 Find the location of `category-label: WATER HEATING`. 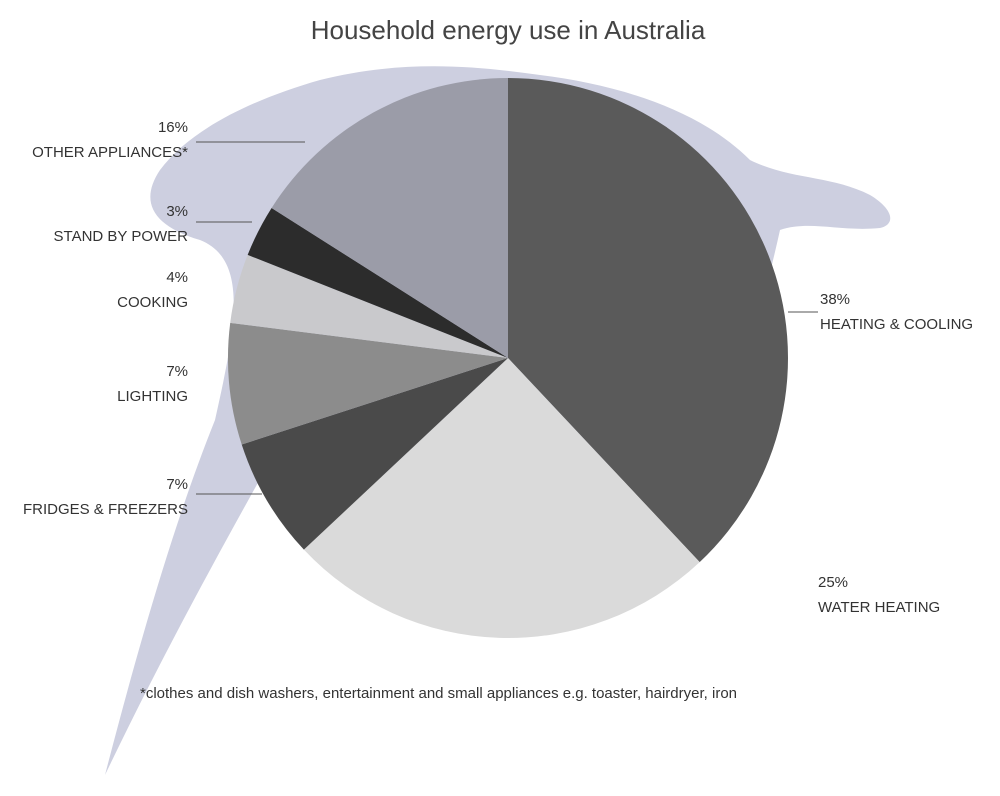

category-label: WATER HEATING is located at coordinates (879, 607).